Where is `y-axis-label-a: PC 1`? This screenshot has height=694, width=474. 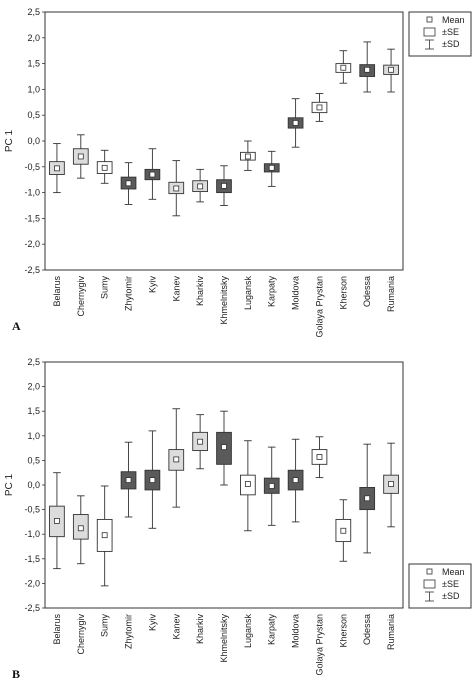 y-axis-label-a: PC 1 is located at coordinates (9, 140).